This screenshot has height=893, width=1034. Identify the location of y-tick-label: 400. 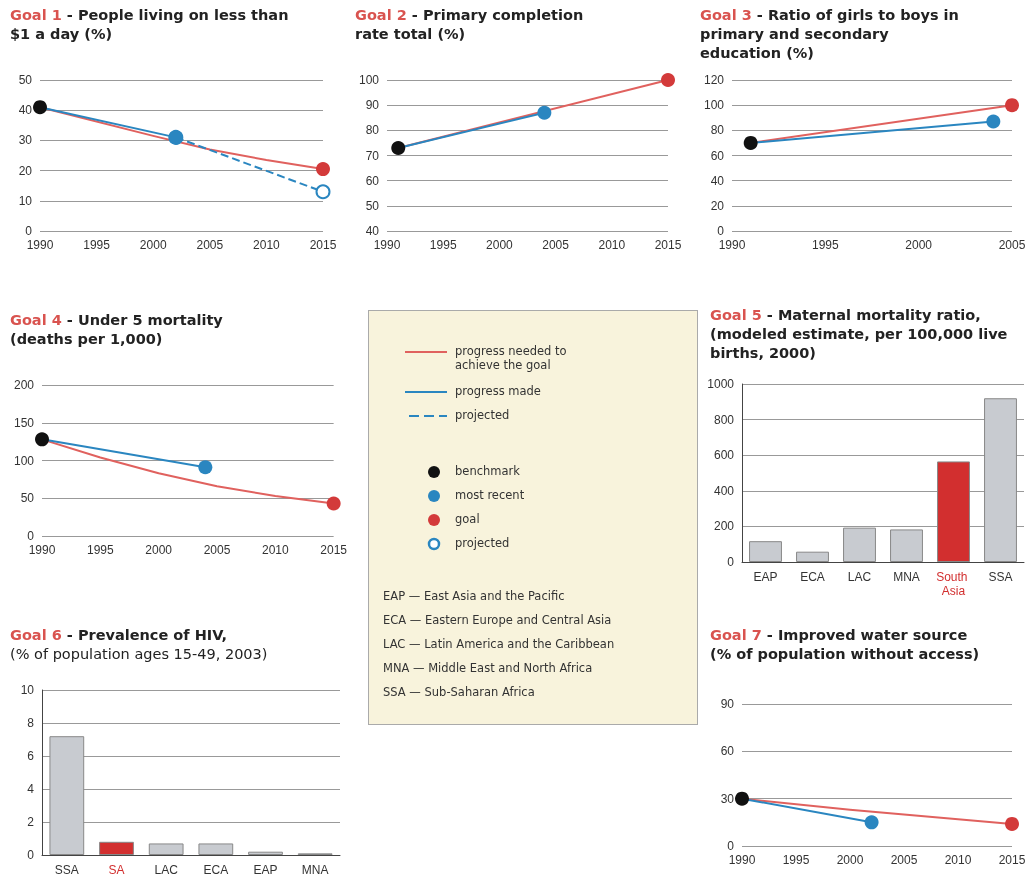
(724, 490).